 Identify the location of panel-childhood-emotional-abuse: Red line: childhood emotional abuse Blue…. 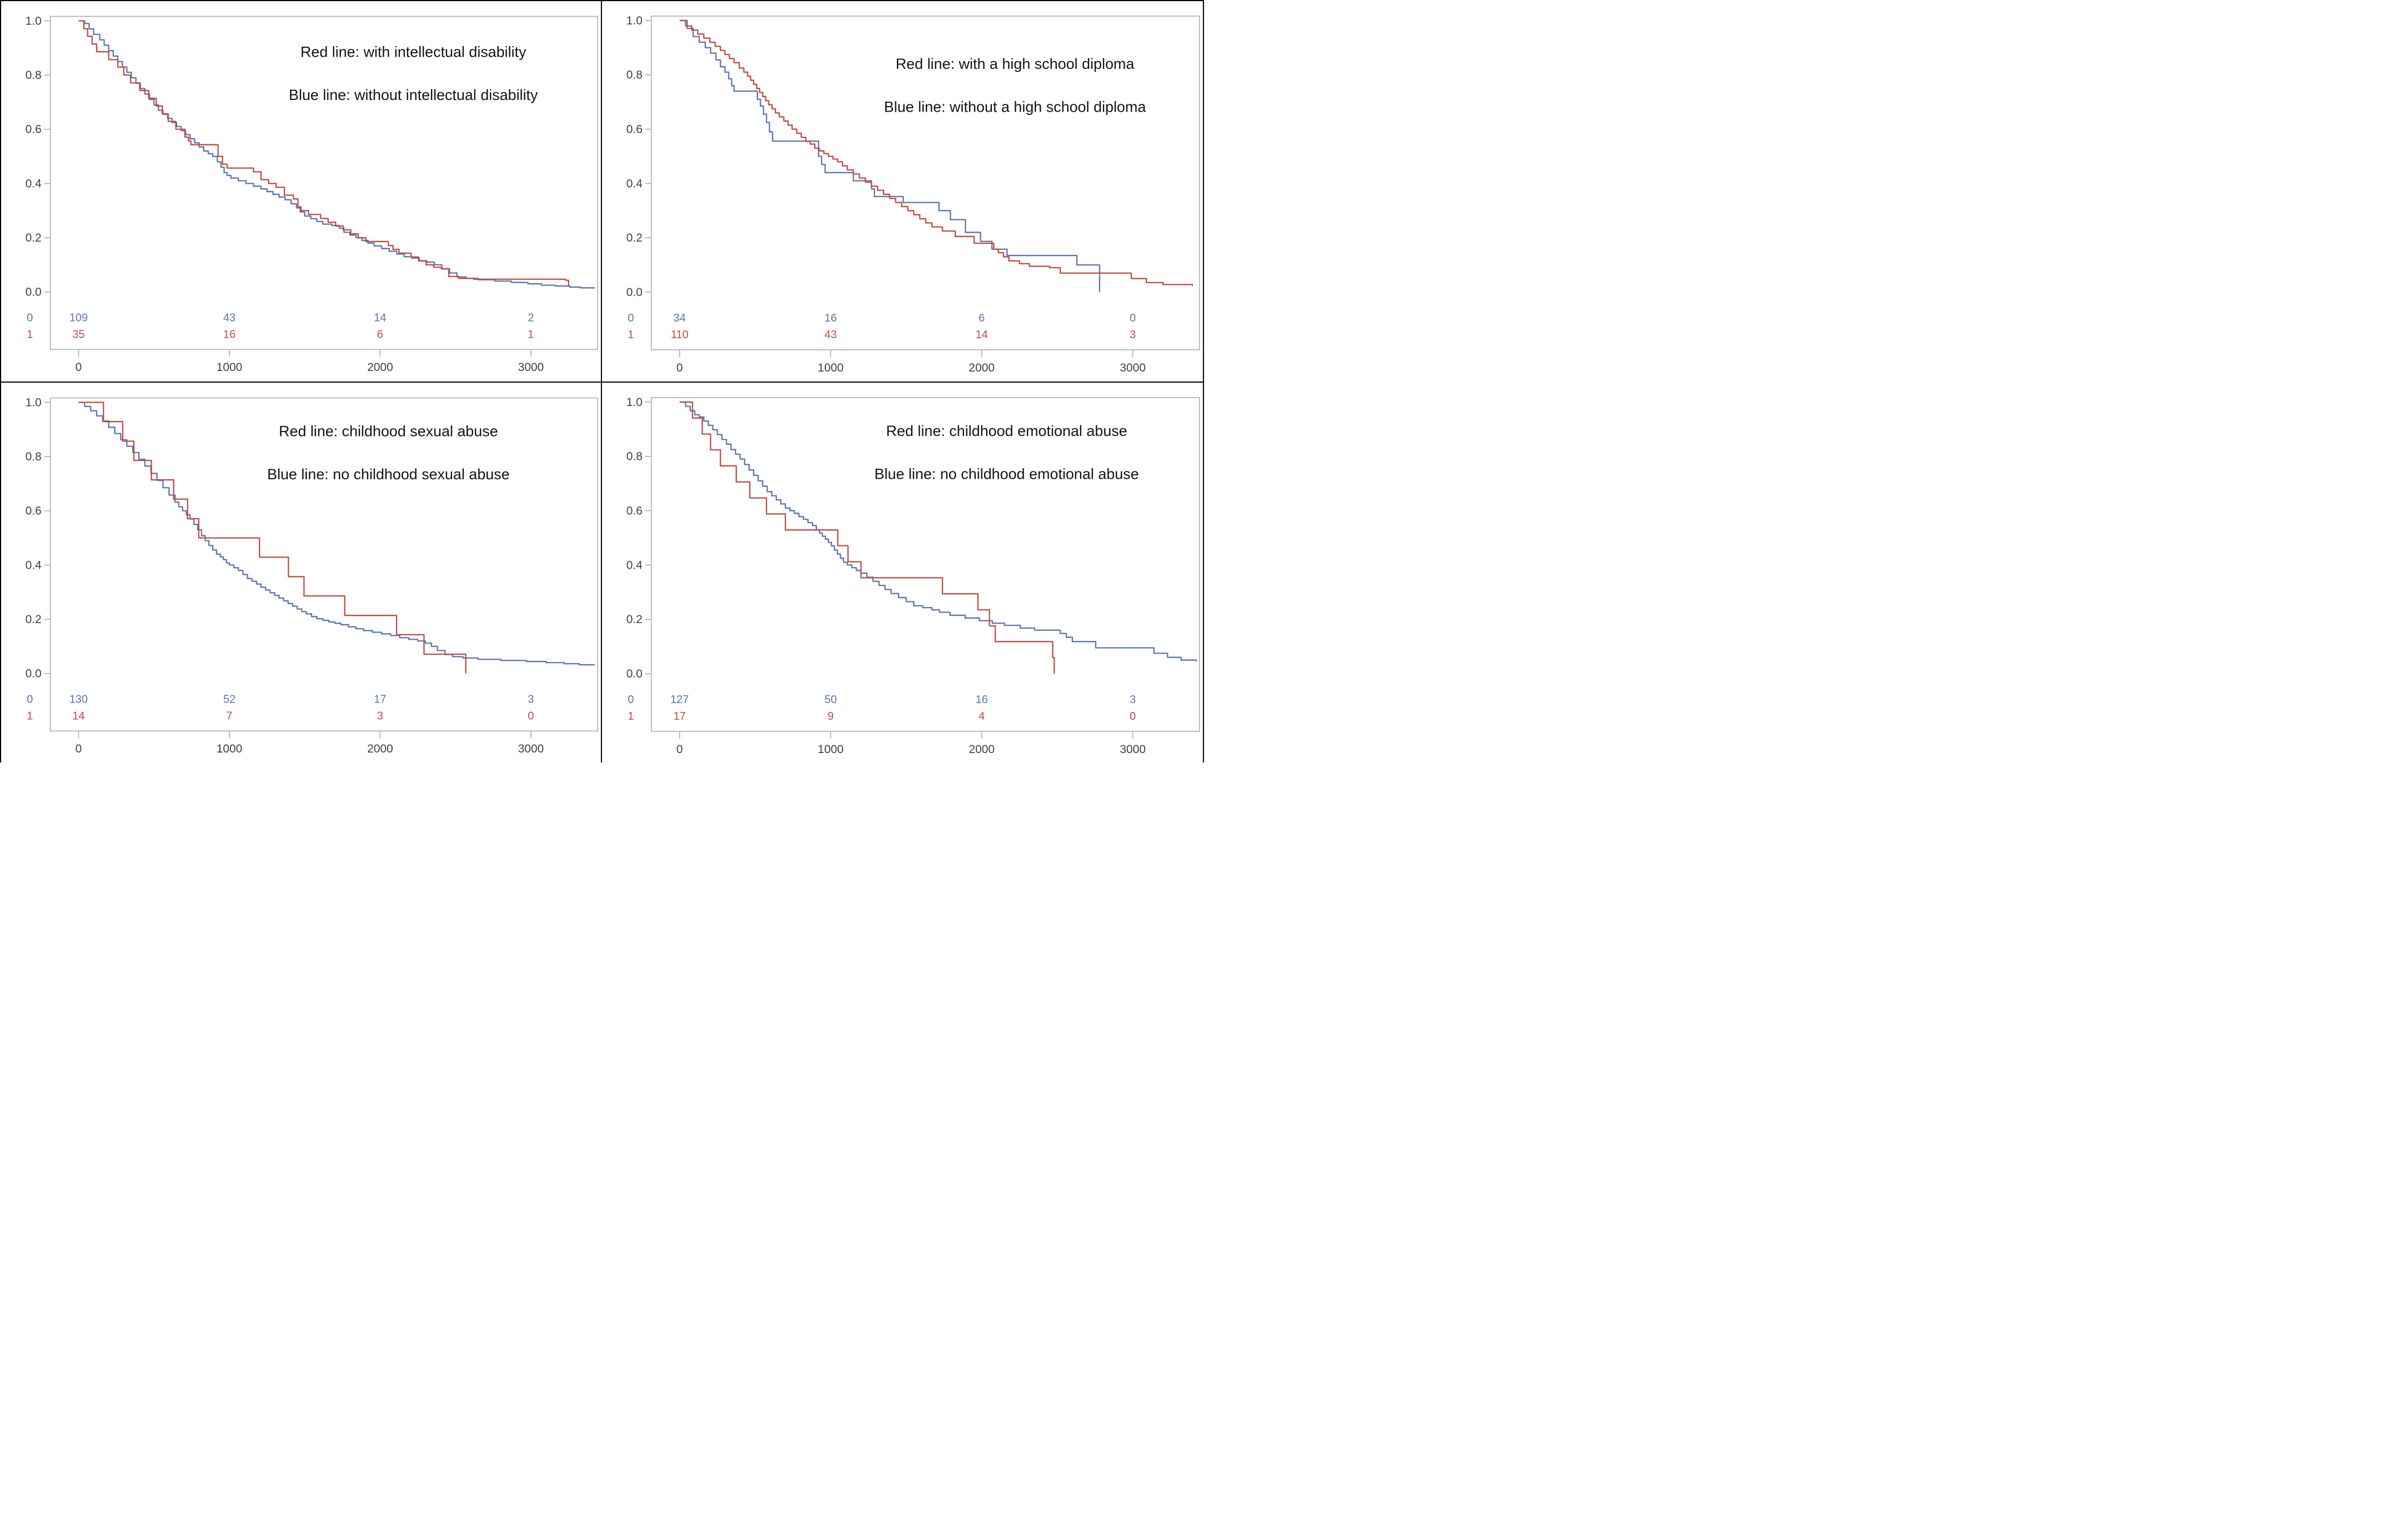
(902, 572).